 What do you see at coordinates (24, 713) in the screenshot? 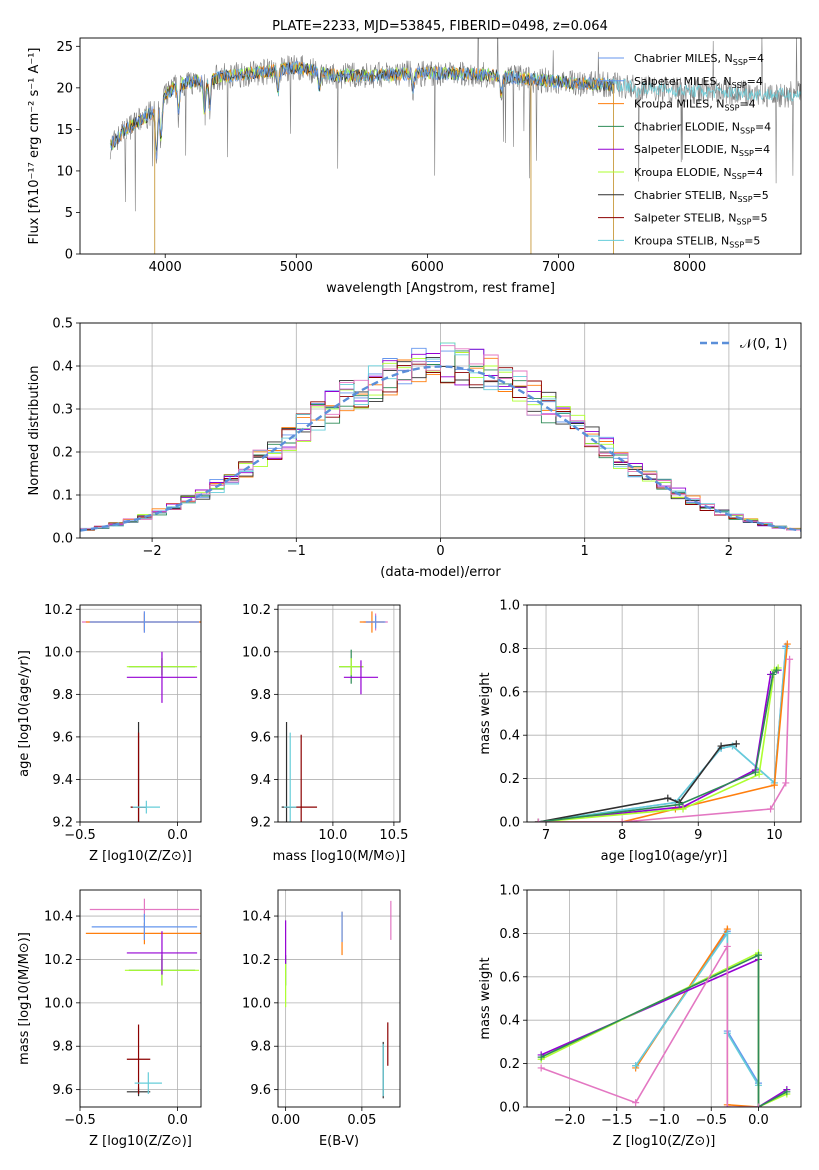
I see `y-axis-label: age [log10(age/yr)]` at bounding box center [24, 713].